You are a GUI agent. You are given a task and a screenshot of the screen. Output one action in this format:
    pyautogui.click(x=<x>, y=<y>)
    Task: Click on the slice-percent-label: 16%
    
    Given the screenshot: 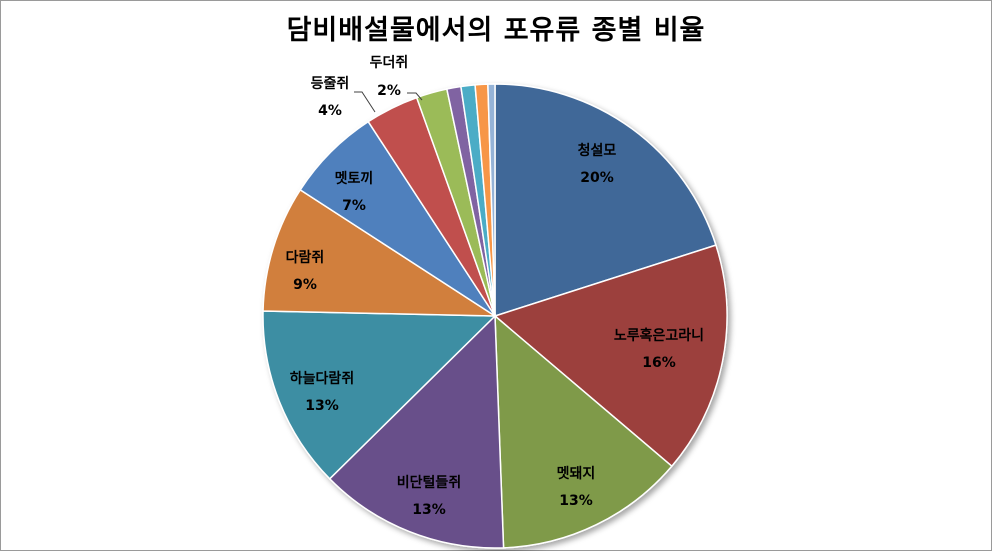 What is the action you would take?
    pyautogui.click(x=659, y=363)
    